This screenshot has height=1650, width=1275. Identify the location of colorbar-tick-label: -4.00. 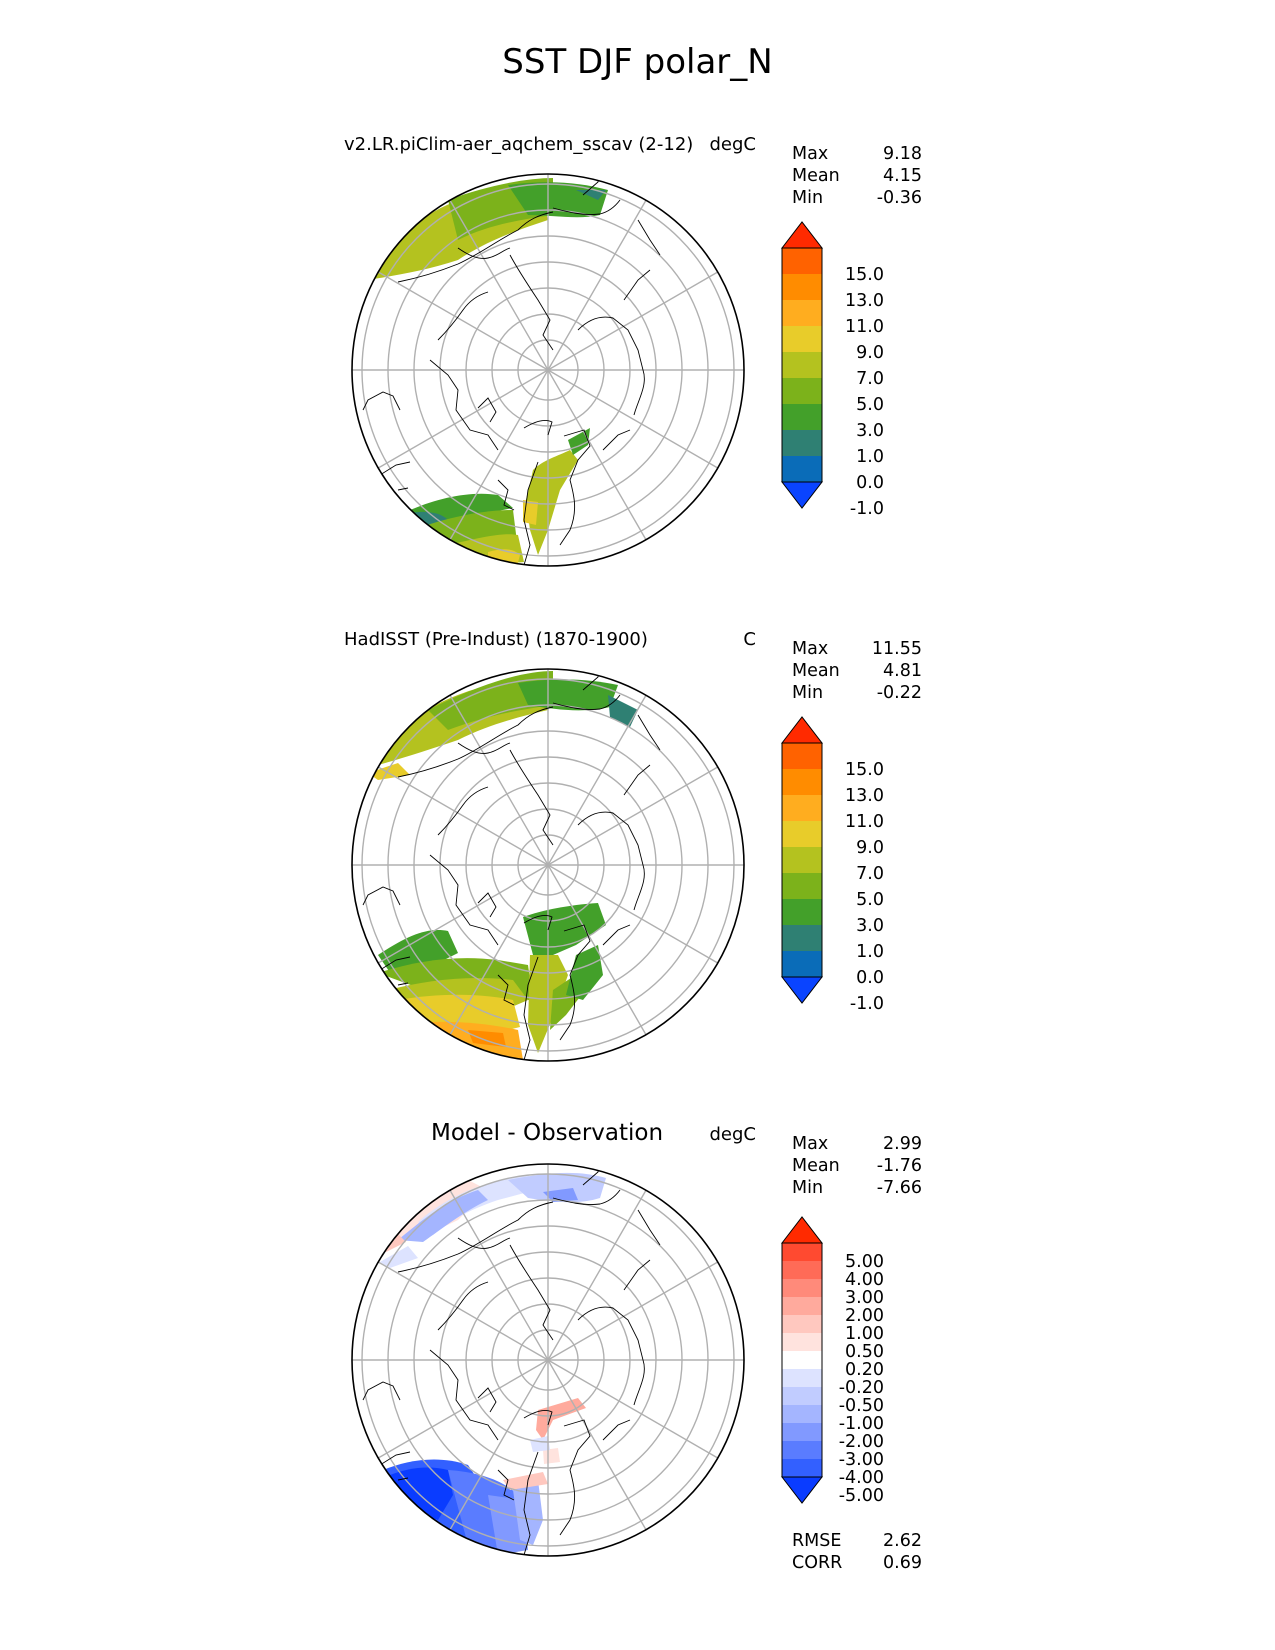
(861, 1478).